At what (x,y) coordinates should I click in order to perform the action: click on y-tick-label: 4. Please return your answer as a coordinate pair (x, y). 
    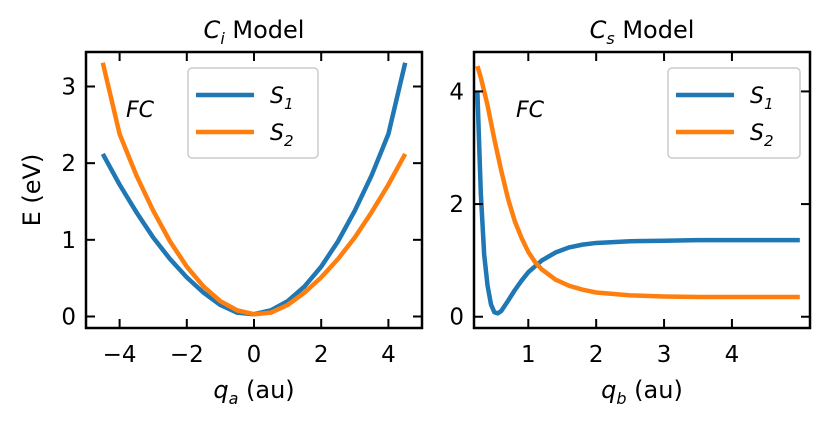
    Looking at the image, I should click on (456, 92).